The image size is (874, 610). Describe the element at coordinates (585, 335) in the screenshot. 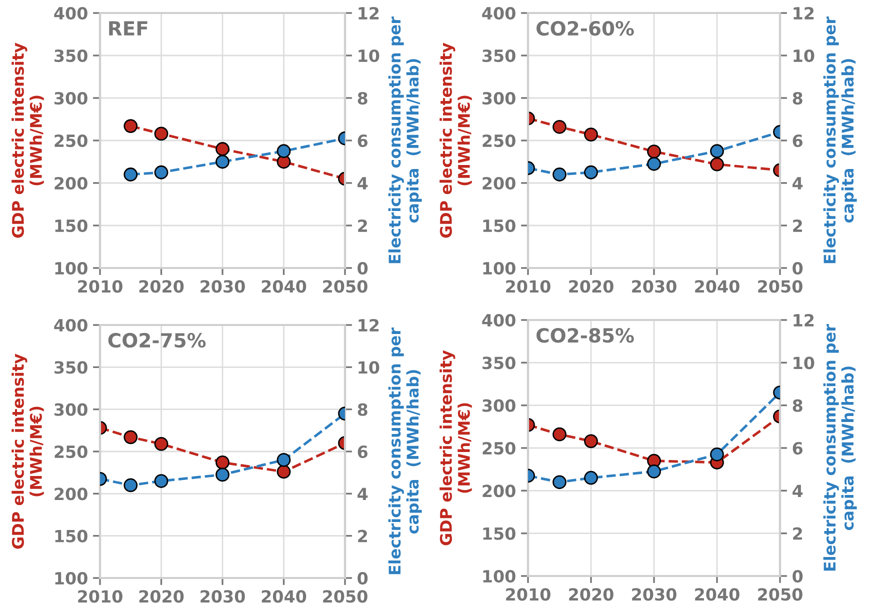

I see `chart-title: CO2-85%` at that location.